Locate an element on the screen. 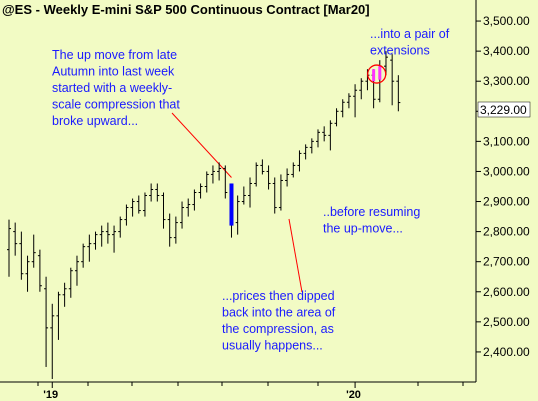 This screenshot has height=401, width=538. x-tick-label: '20 is located at coordinates (353, 395).